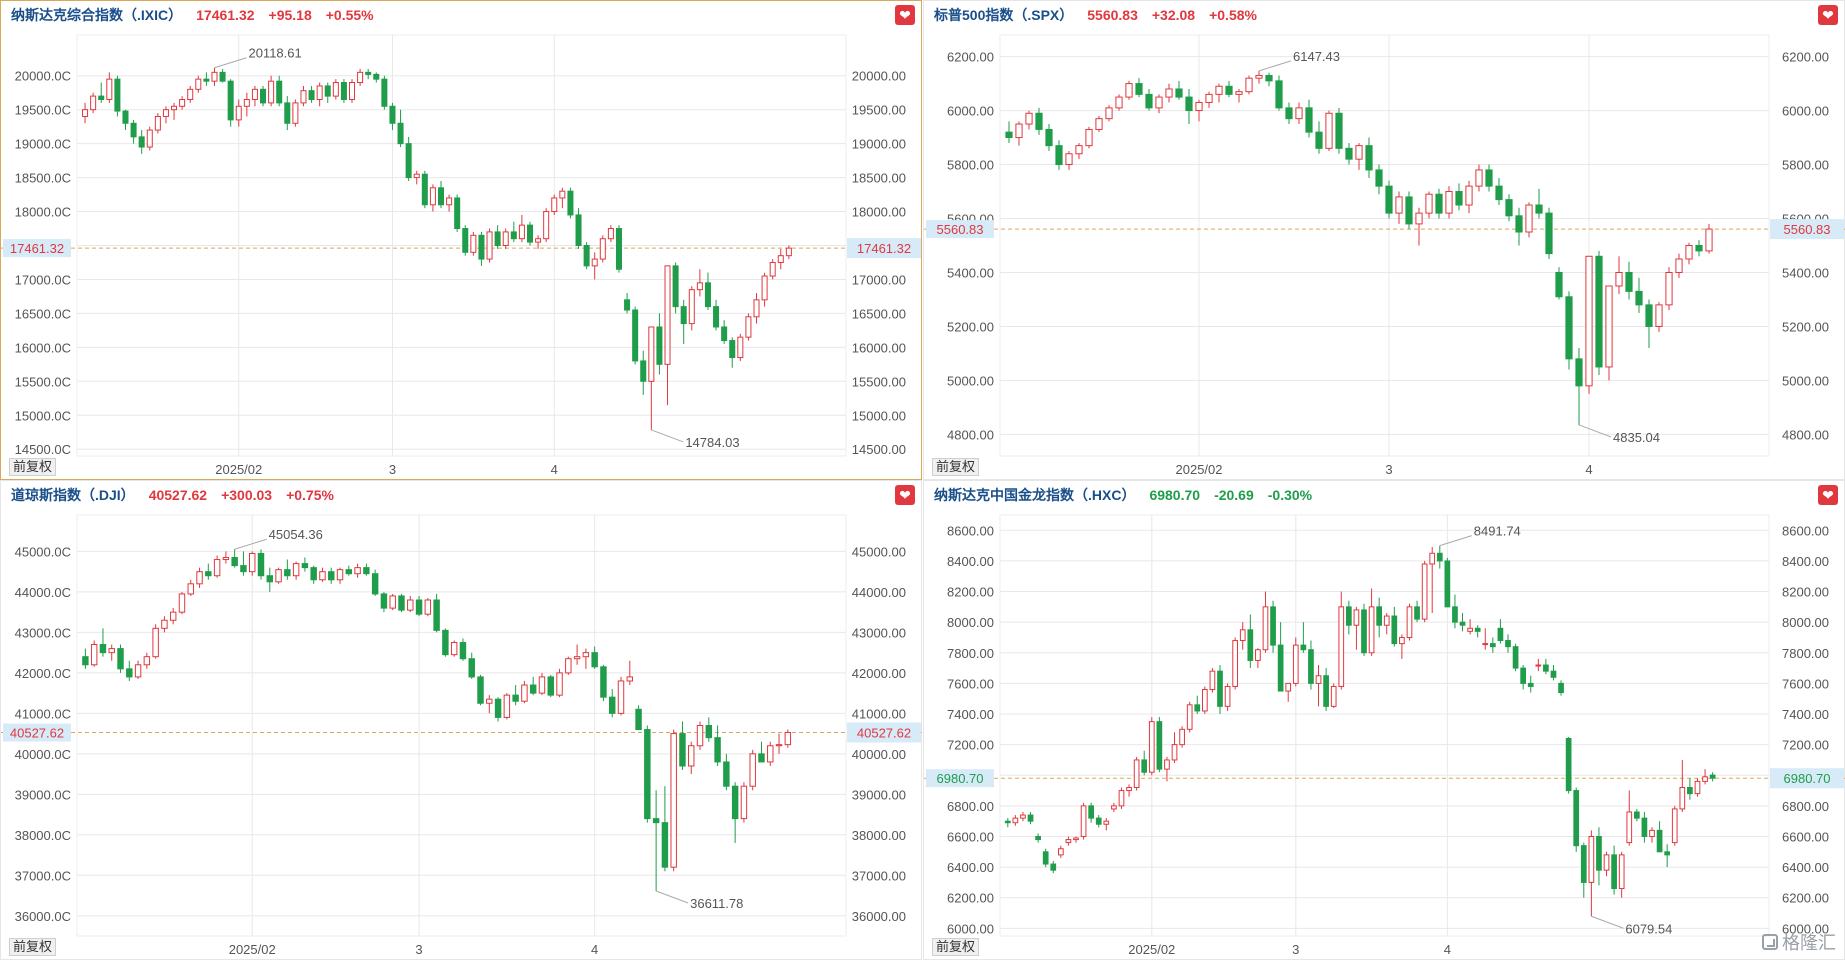  What do you see at coordinates (1607, 922) in the screenshot?
I see `low-annotation-line` at bounding box center [1607, 922].